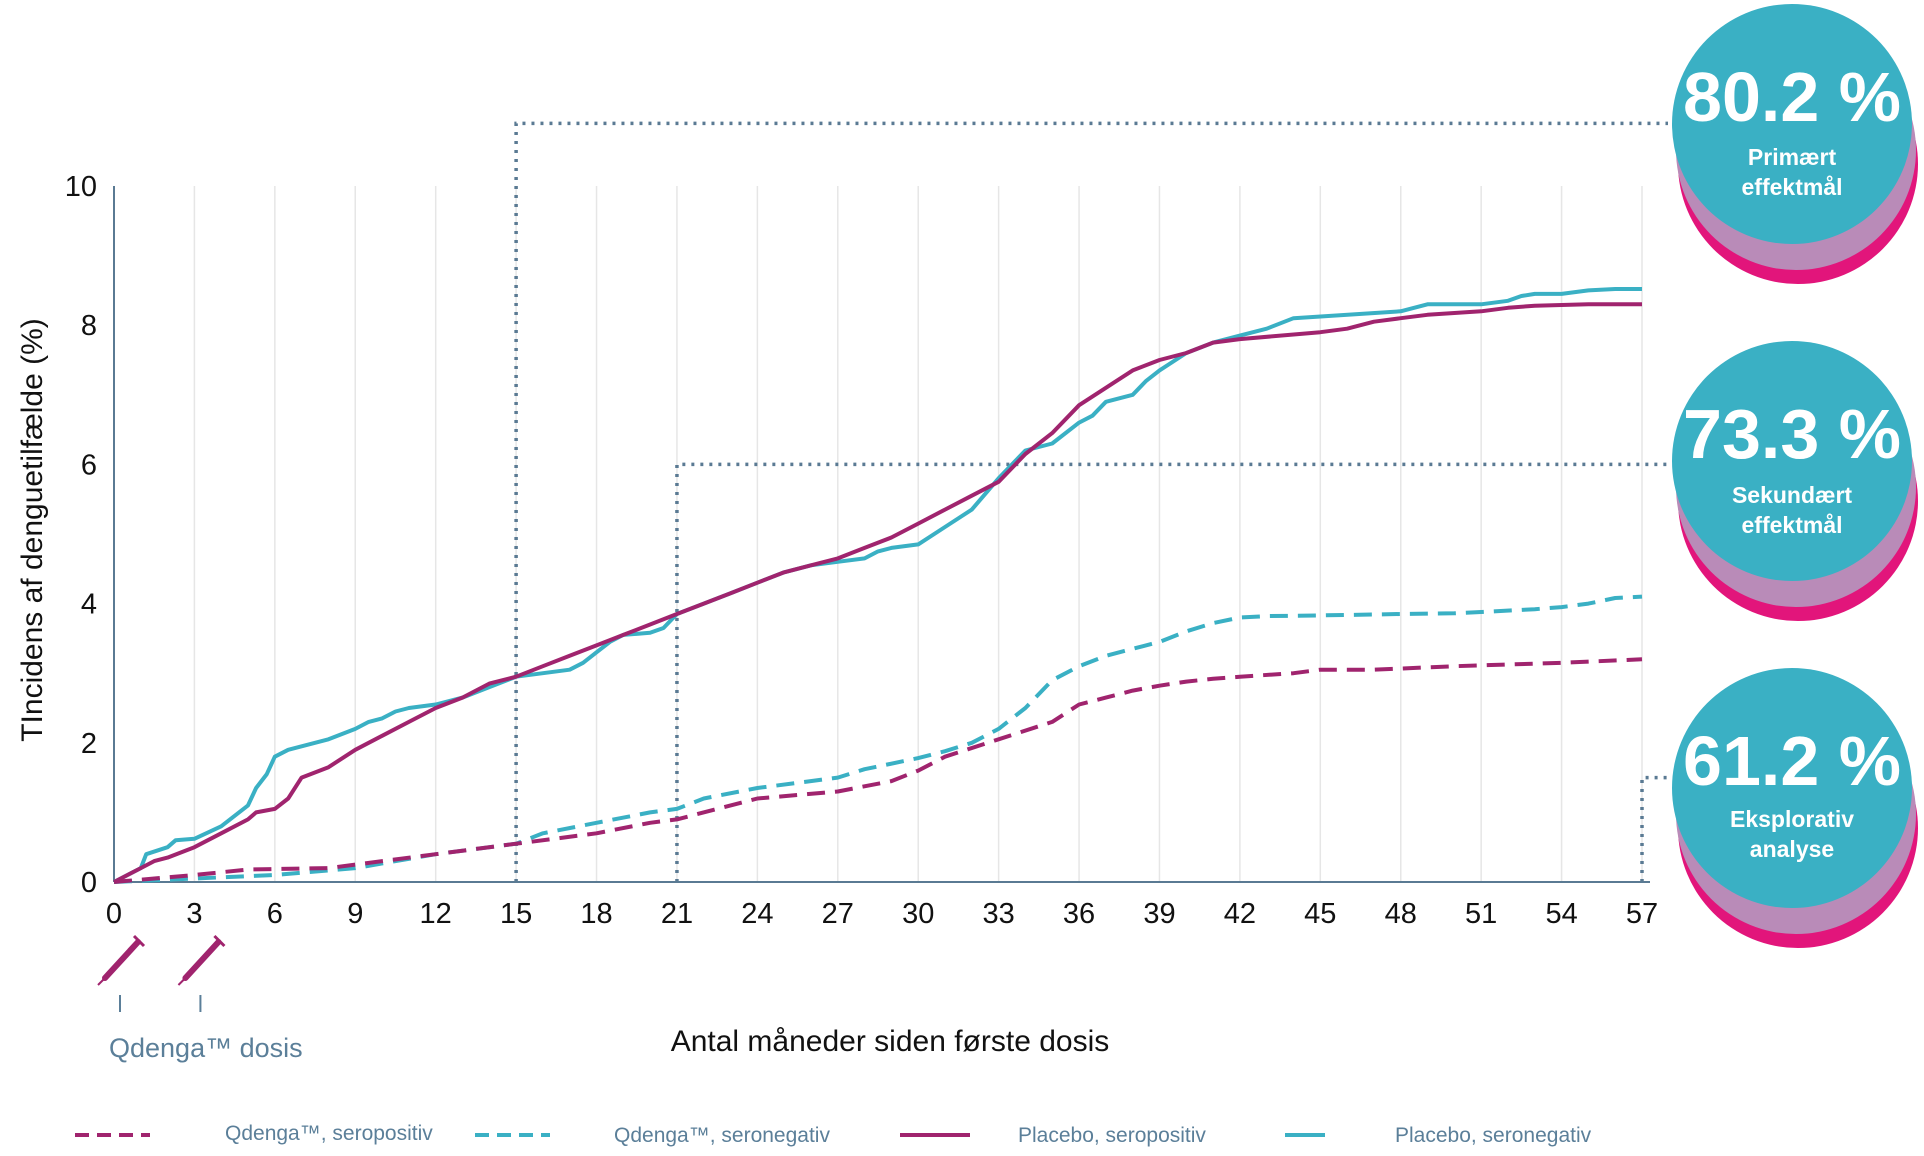  What do you see at coordinates (1112, 1135) in the screenshot?
I see `legend-label: Placebo, seropositiv` at bounding box center [1112, 1135].